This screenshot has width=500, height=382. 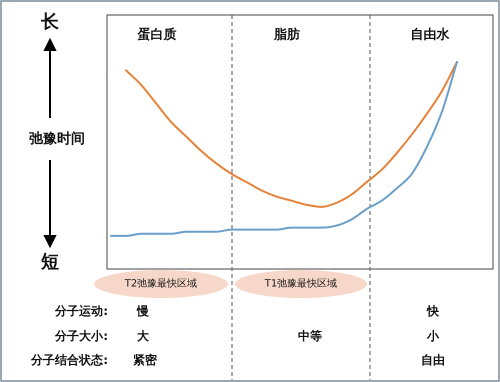 What do you see at coordinates (433, 336) in the screenshot?
I see `text: 小` at bounding box center [433, 336].